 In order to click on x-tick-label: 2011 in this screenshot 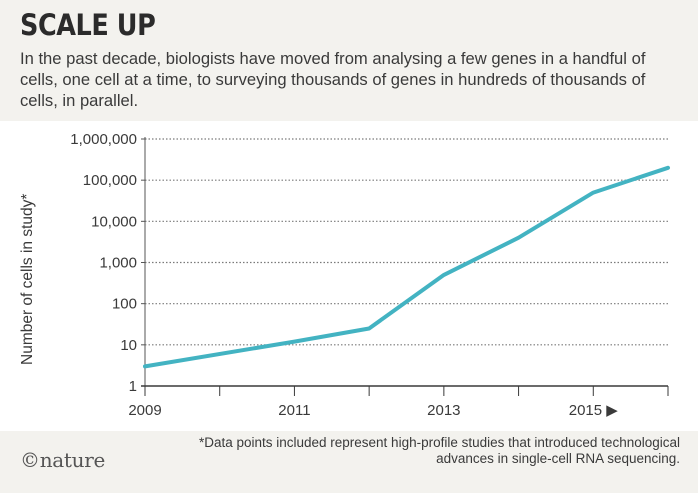, I will do `click(294, 410)`.